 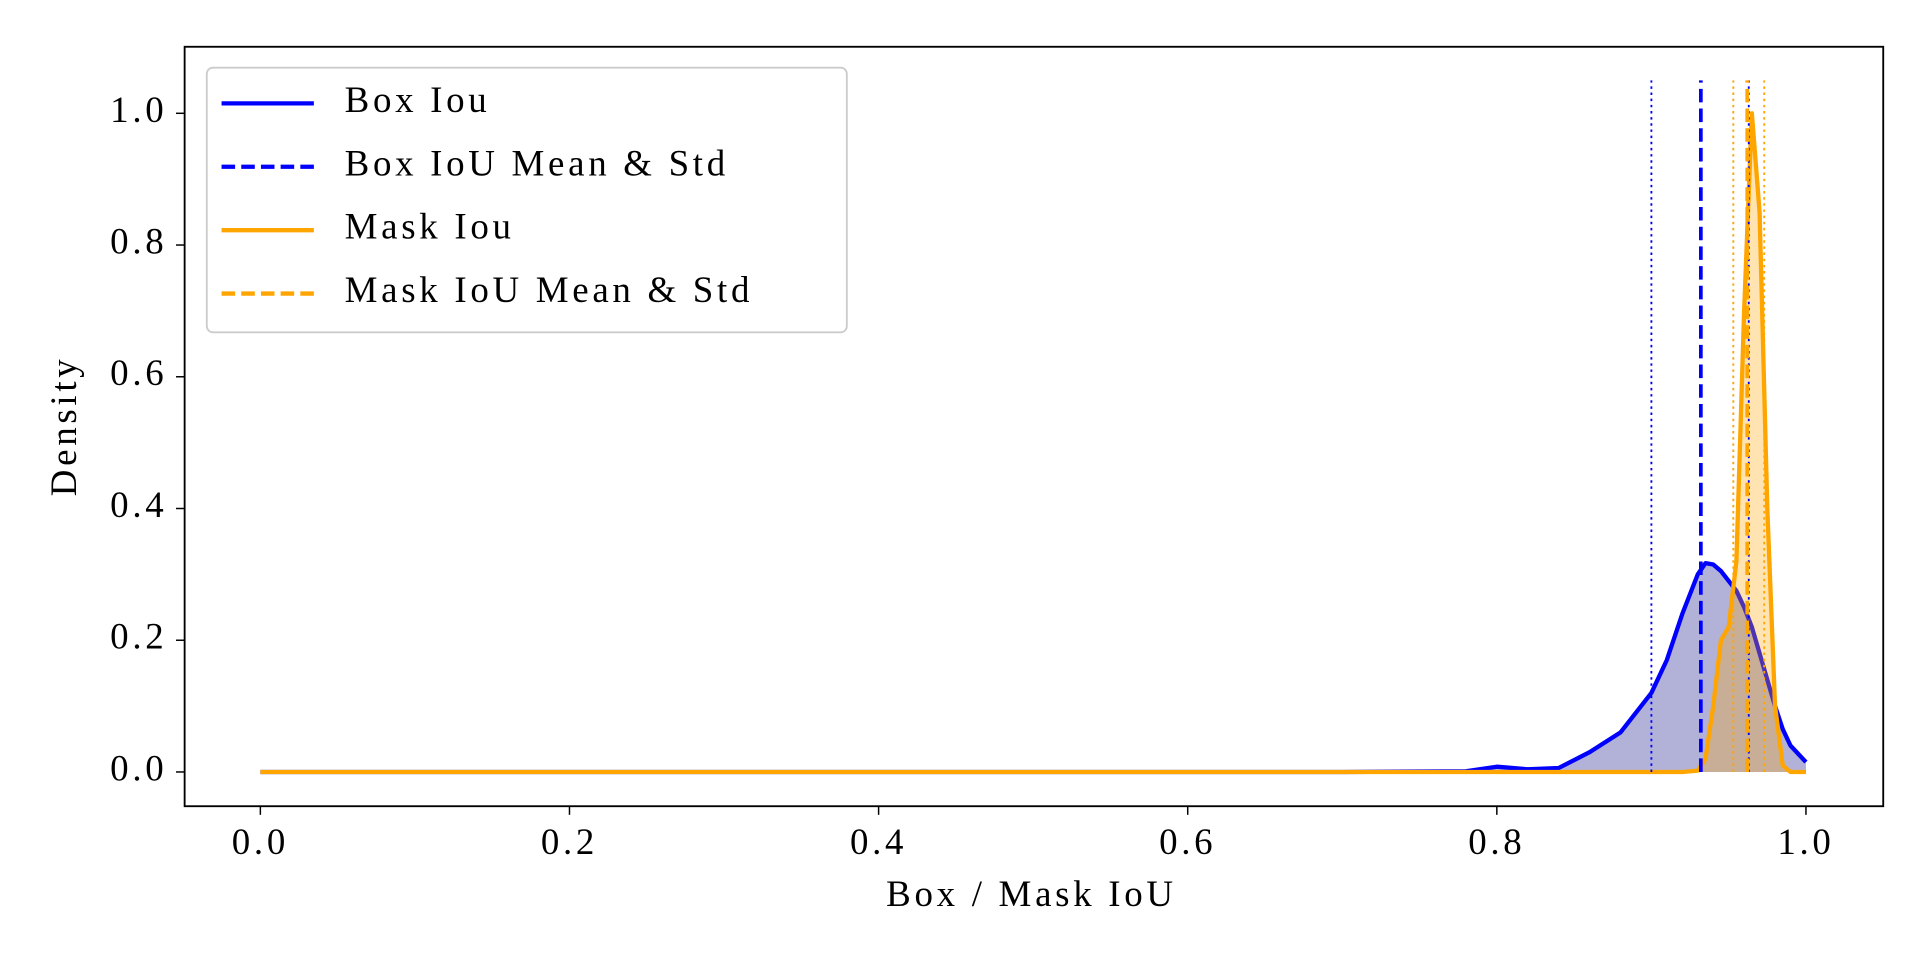 I want to click on legend-label: Box IoU Mean & Std, so click(x=537, y=162).